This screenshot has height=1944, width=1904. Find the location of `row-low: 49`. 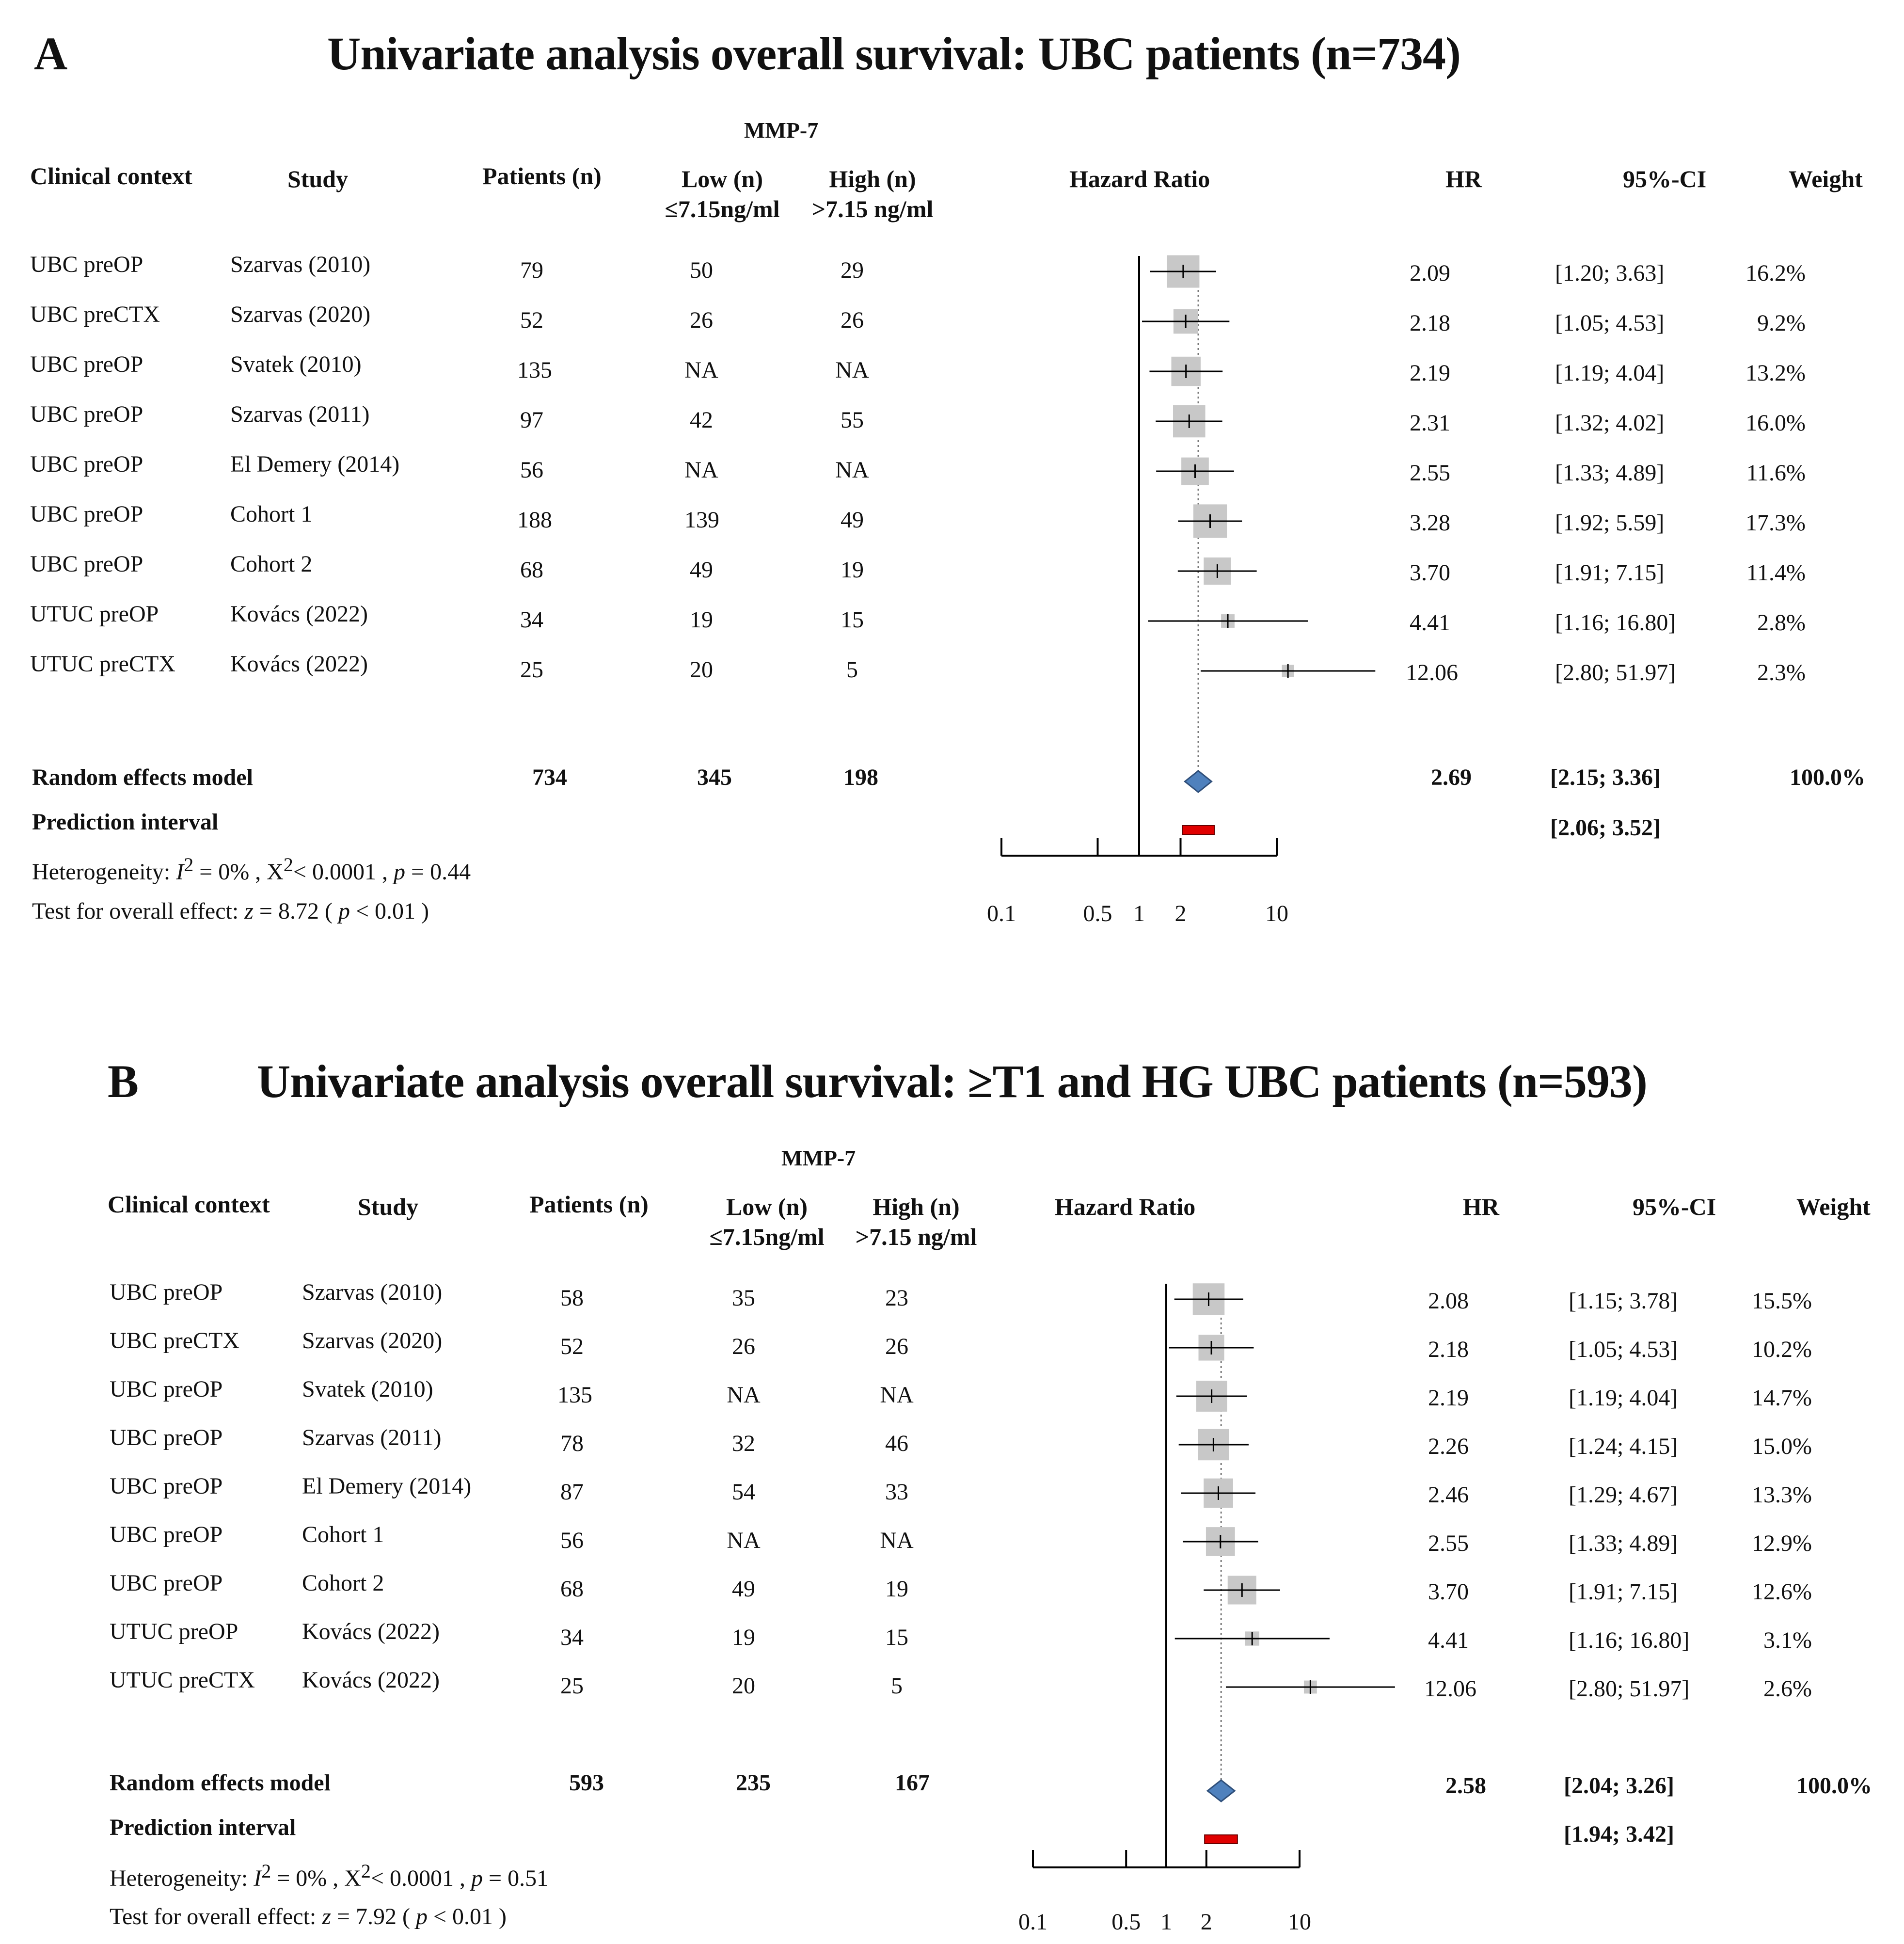

row-low: 49 is located at coordinates (702, 570).